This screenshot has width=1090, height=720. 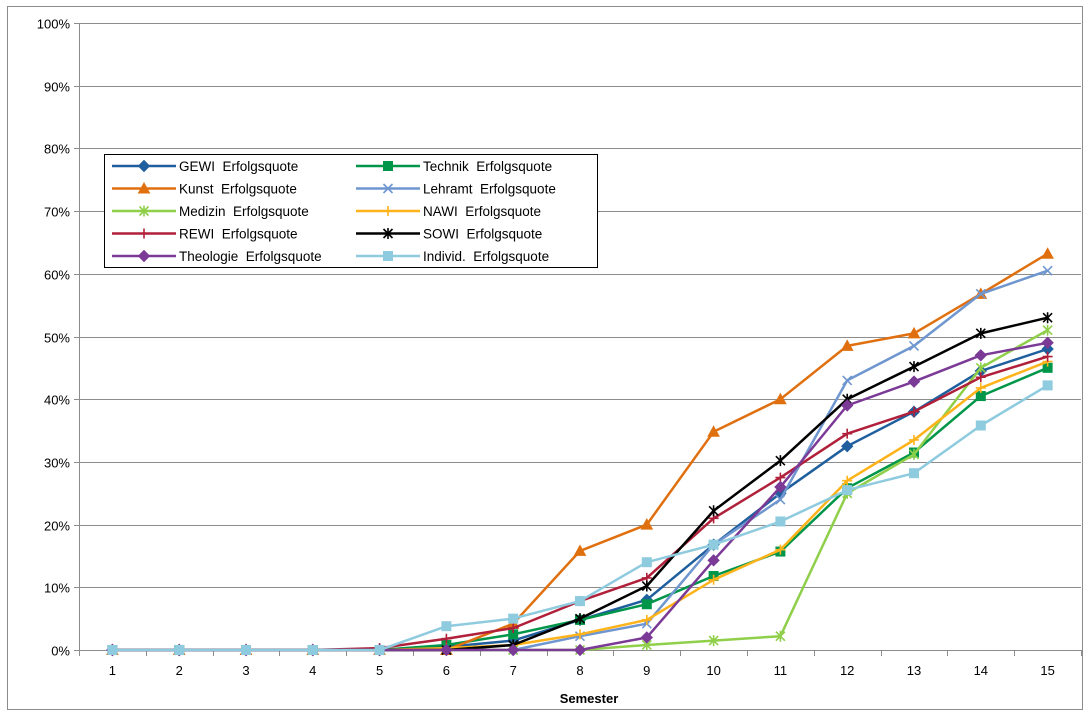 I want to click on legend-label: Individ. Erfolgsquote, so click(x=486, y=256).